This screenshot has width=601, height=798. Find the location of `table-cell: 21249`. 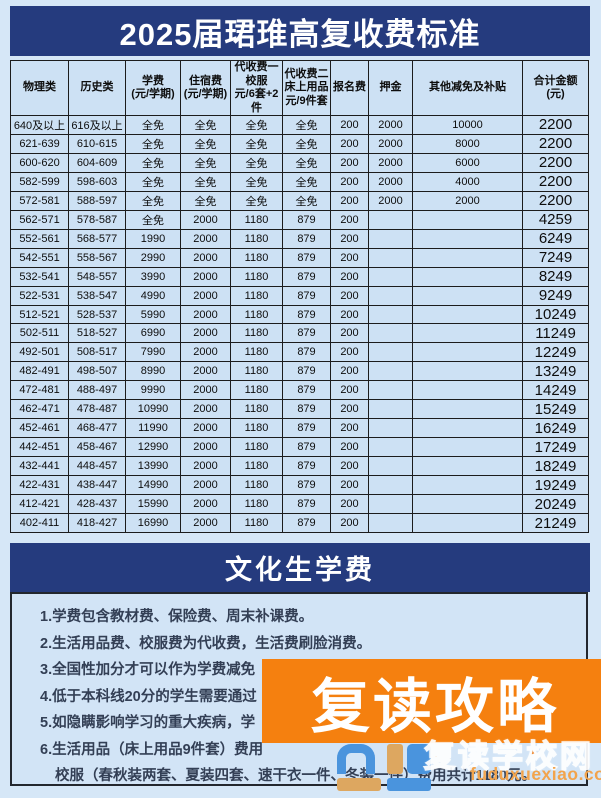

table-cell: 21249 is located at coordinates (555, 523).